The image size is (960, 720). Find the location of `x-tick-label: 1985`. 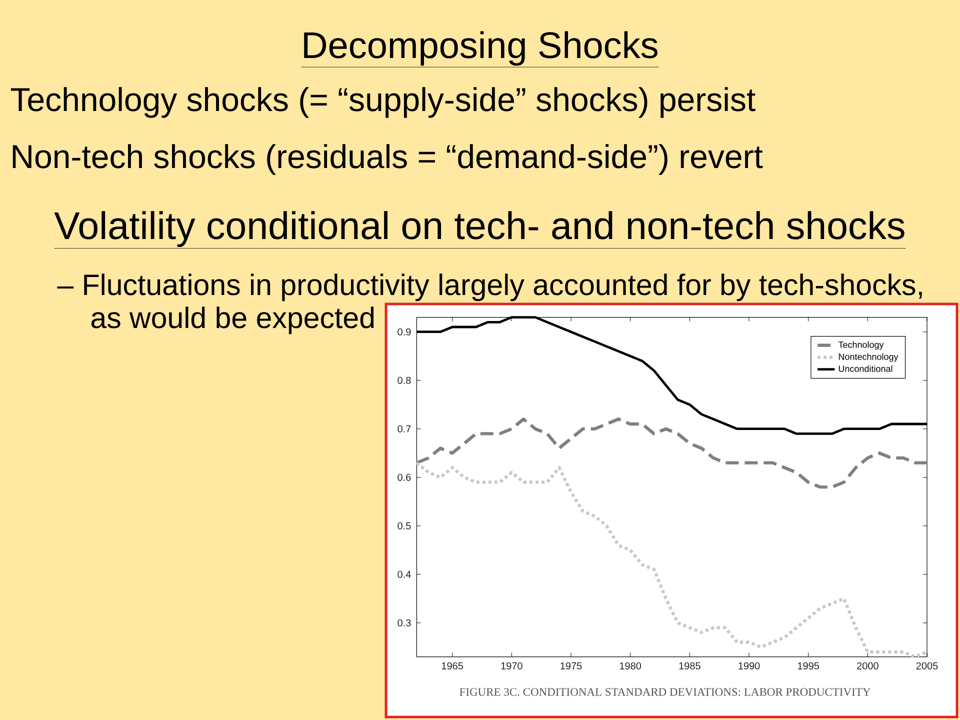

x-tick-label: 1985 is located at coordinates (689, 666).